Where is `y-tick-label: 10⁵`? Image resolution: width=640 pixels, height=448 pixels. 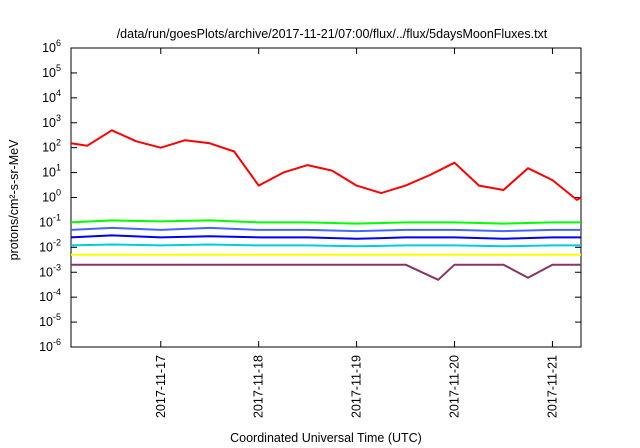
y-tick-label: 10⁵ is located at coordinates (51, 71).